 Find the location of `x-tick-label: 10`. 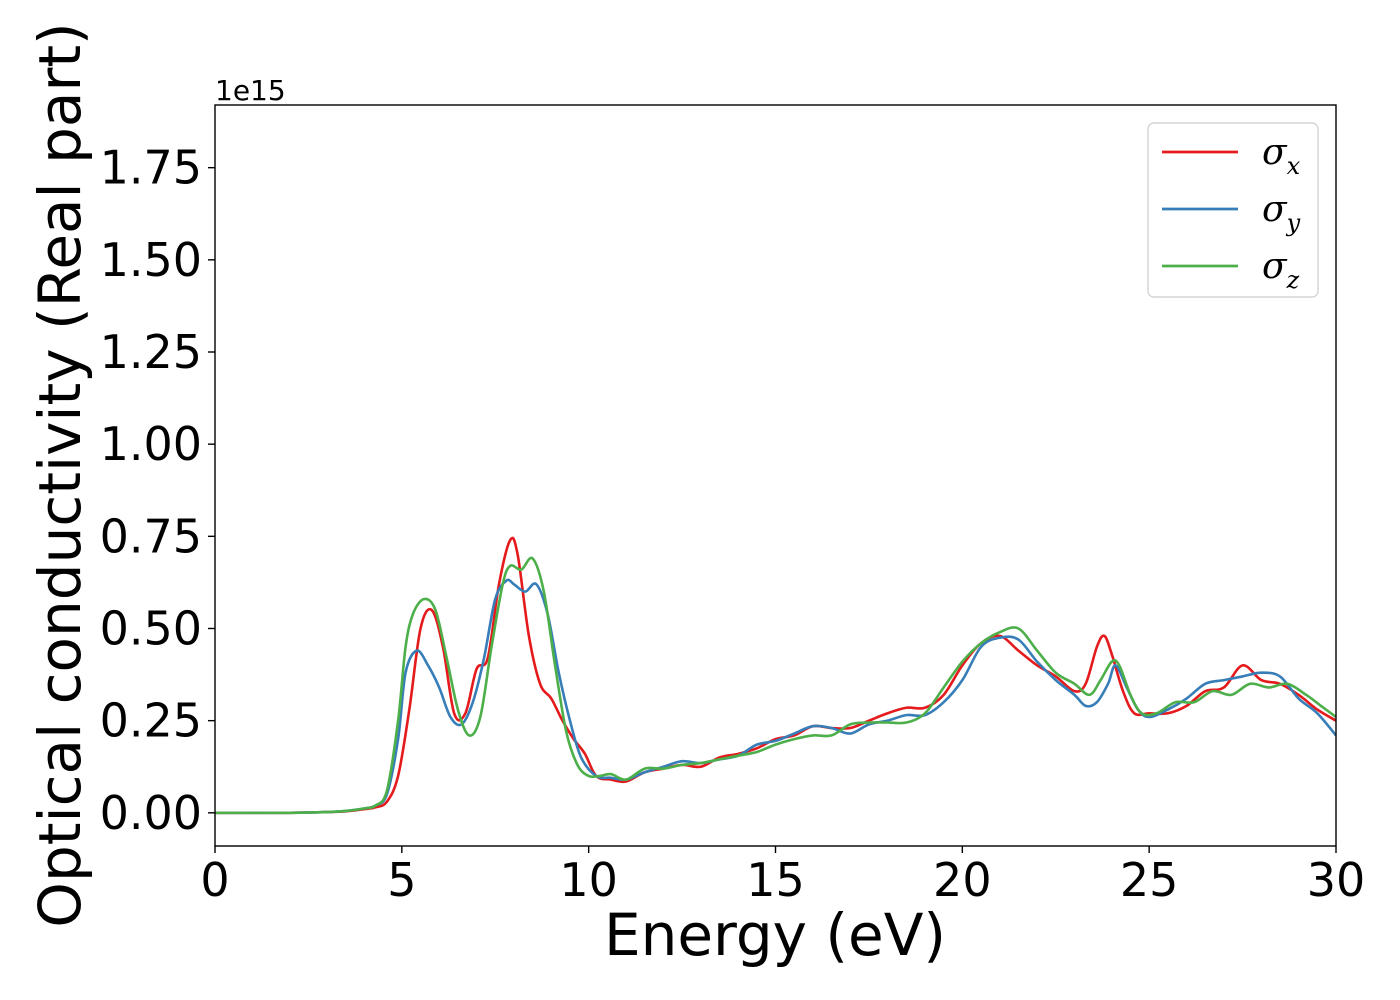

x-tick-label: 10 is located at coordinates (588, 880).